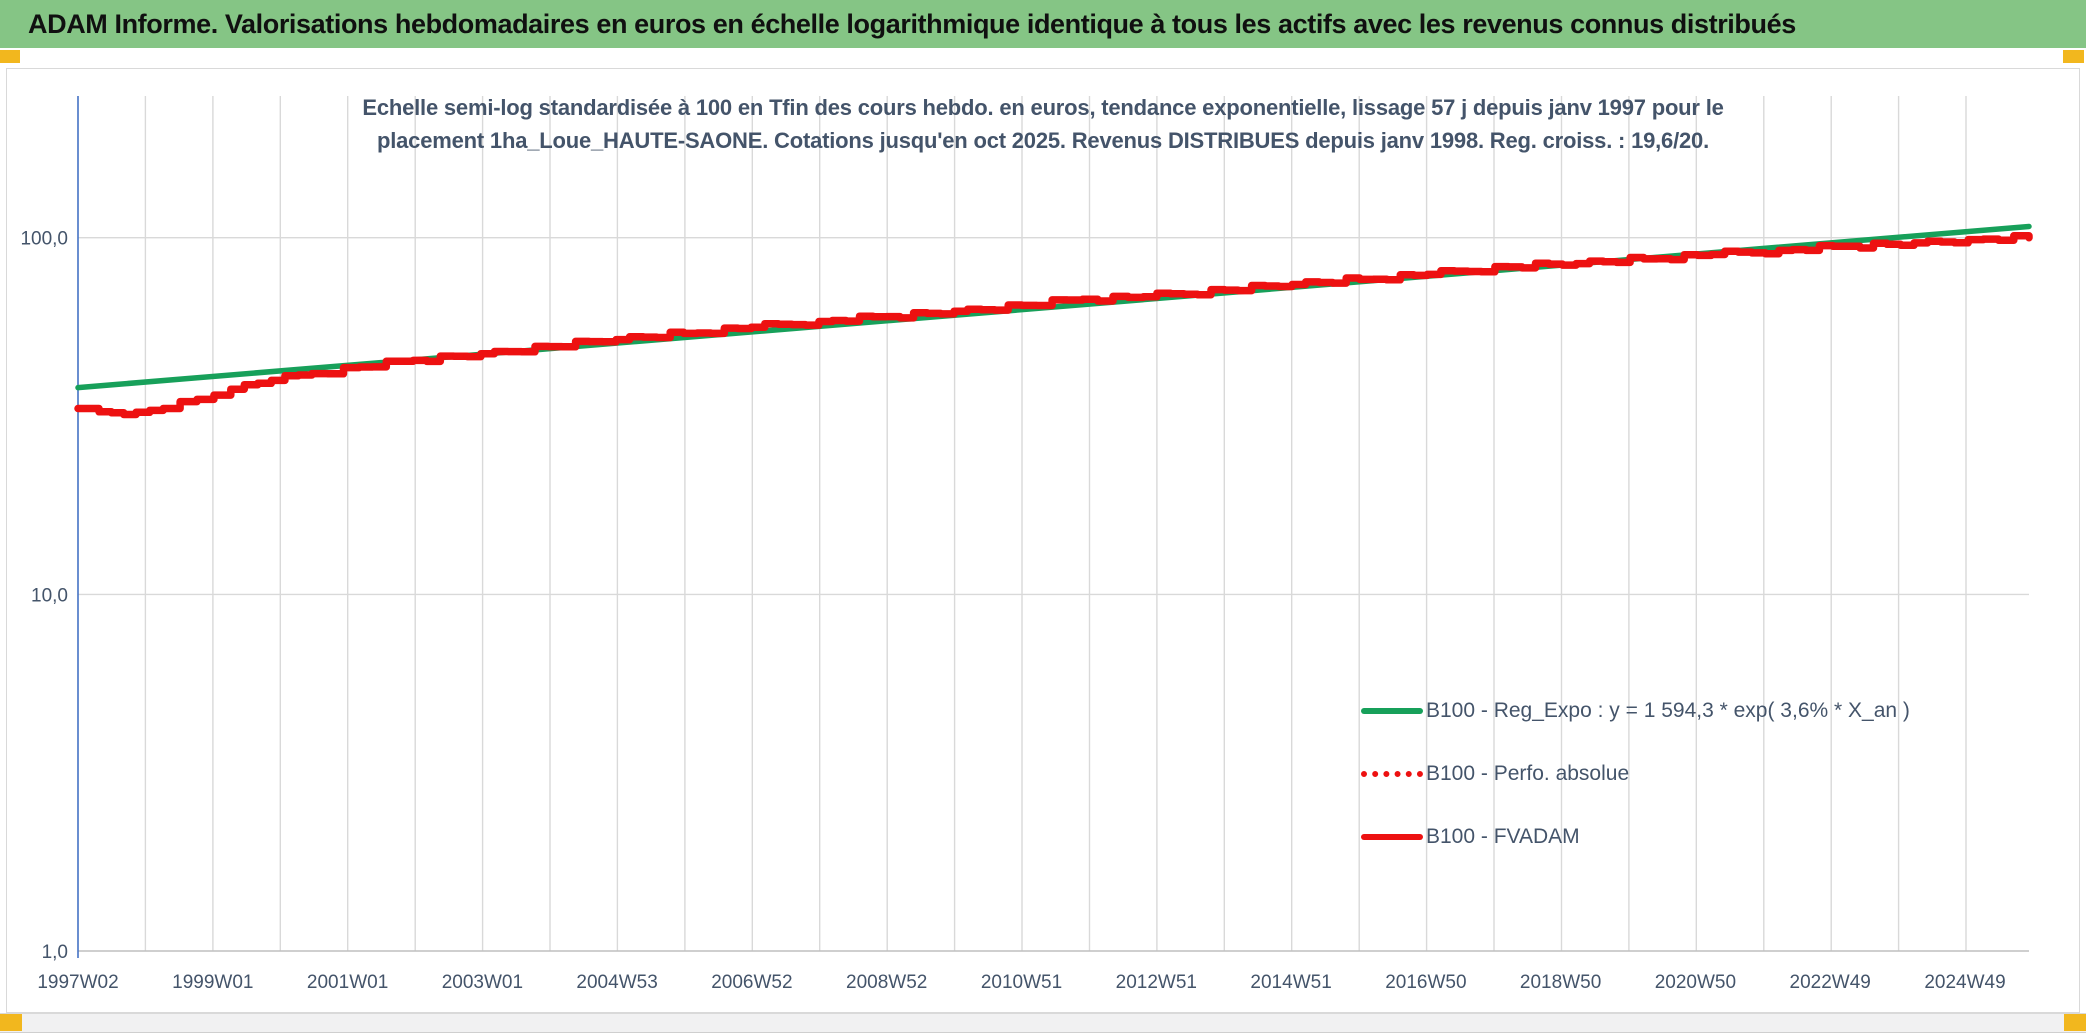  Describe the element at coordinates (1021, 982) in the screenshot. I see `x-tick-label: 2010W51` at that location.